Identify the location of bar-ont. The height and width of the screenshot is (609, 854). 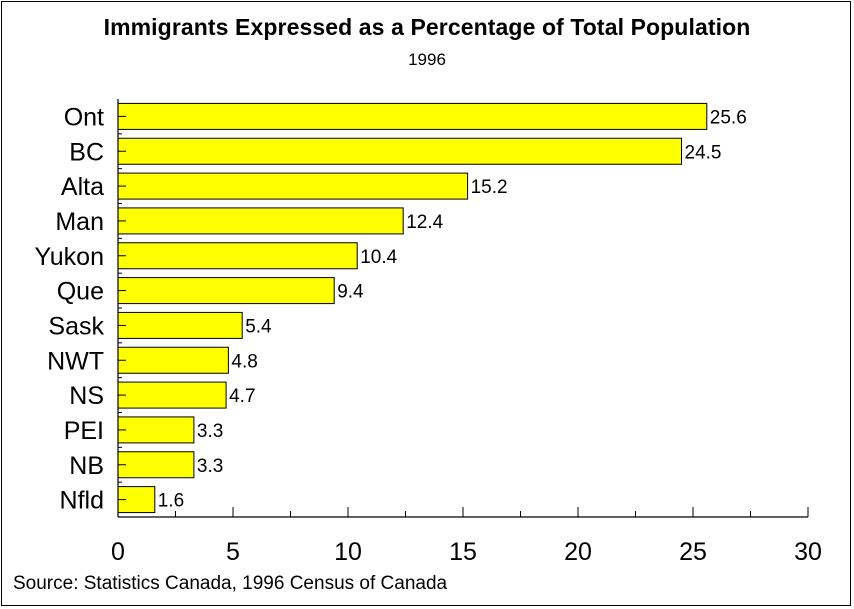
(412, 116).